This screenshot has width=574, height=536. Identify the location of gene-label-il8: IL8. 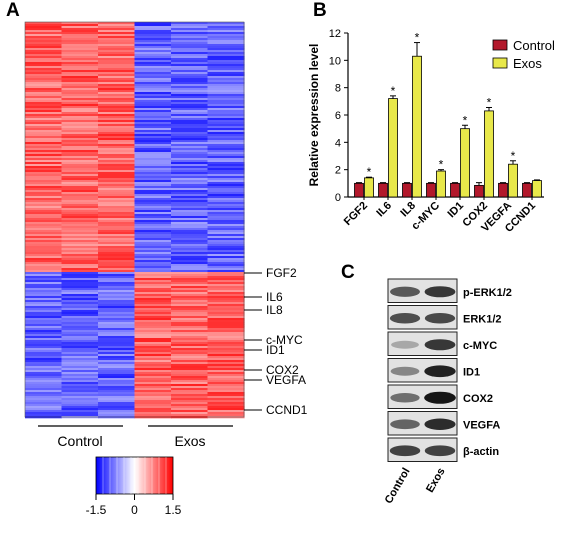
(274, 310).